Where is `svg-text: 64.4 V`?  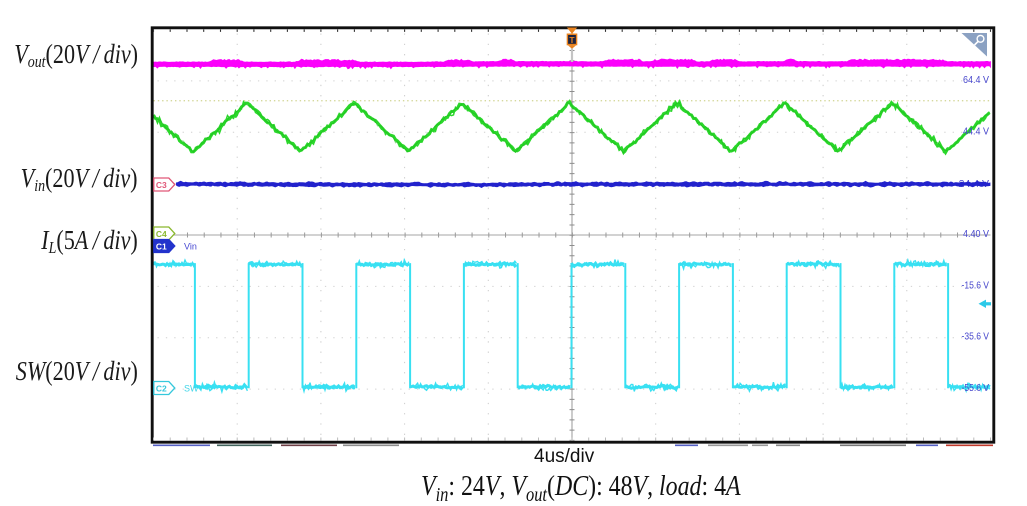 svg-text: 64.4 V is located at coordinates (976, 80).